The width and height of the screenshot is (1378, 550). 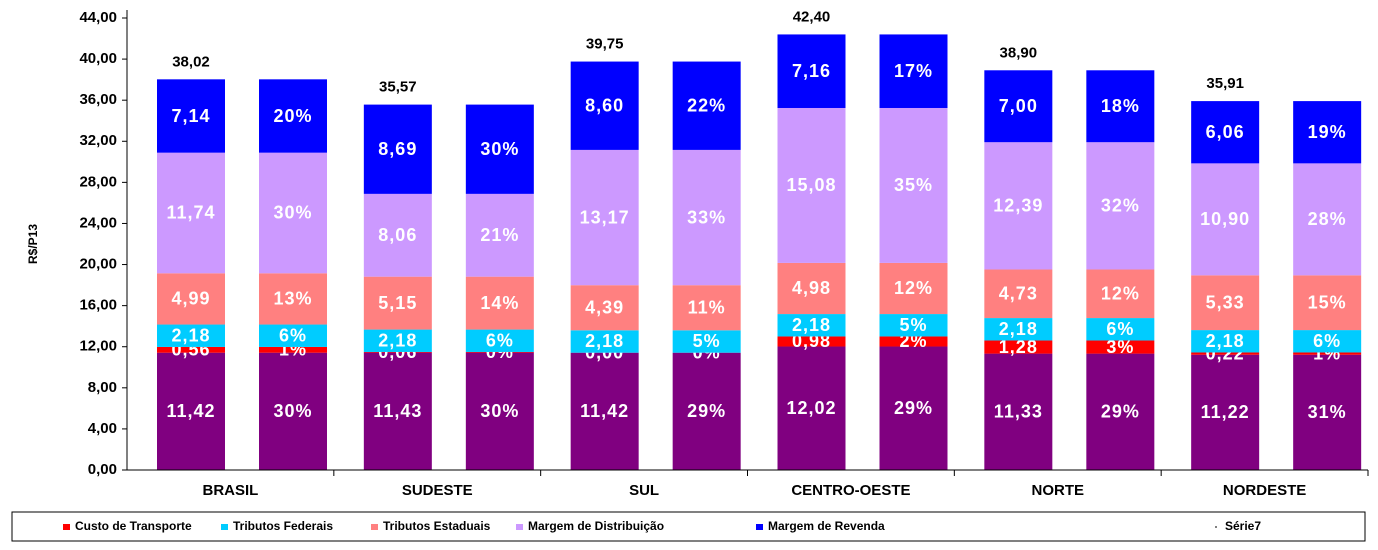 What do you see at coordinates (1225, 83) in the screenshot?
I see `total-label: 35,91` at bounding box center [1225, 83].